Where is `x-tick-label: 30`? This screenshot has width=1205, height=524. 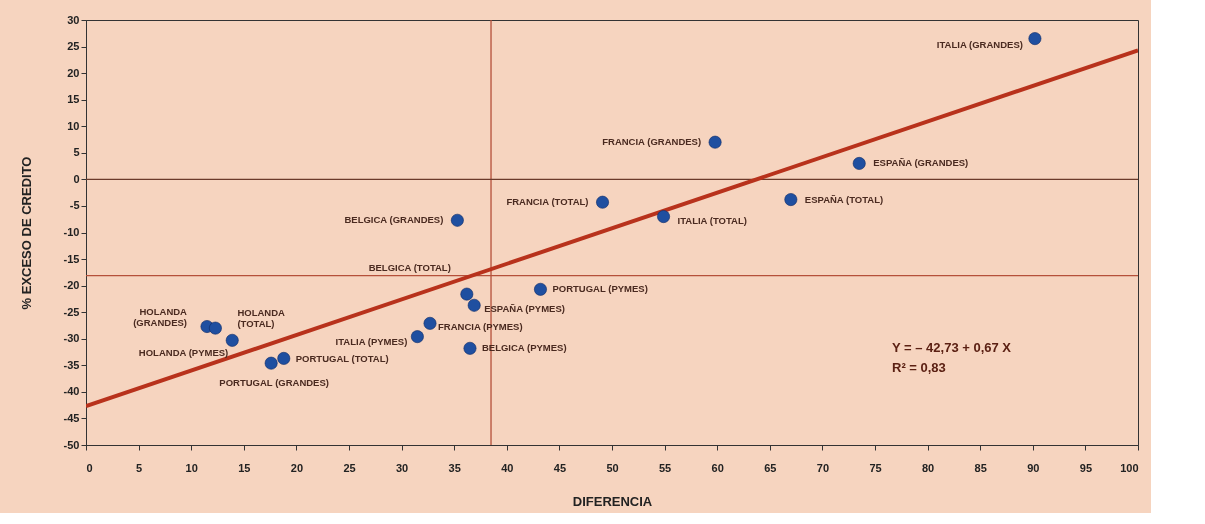
x-tick-label: 30 is located at coordinates (402, 467).